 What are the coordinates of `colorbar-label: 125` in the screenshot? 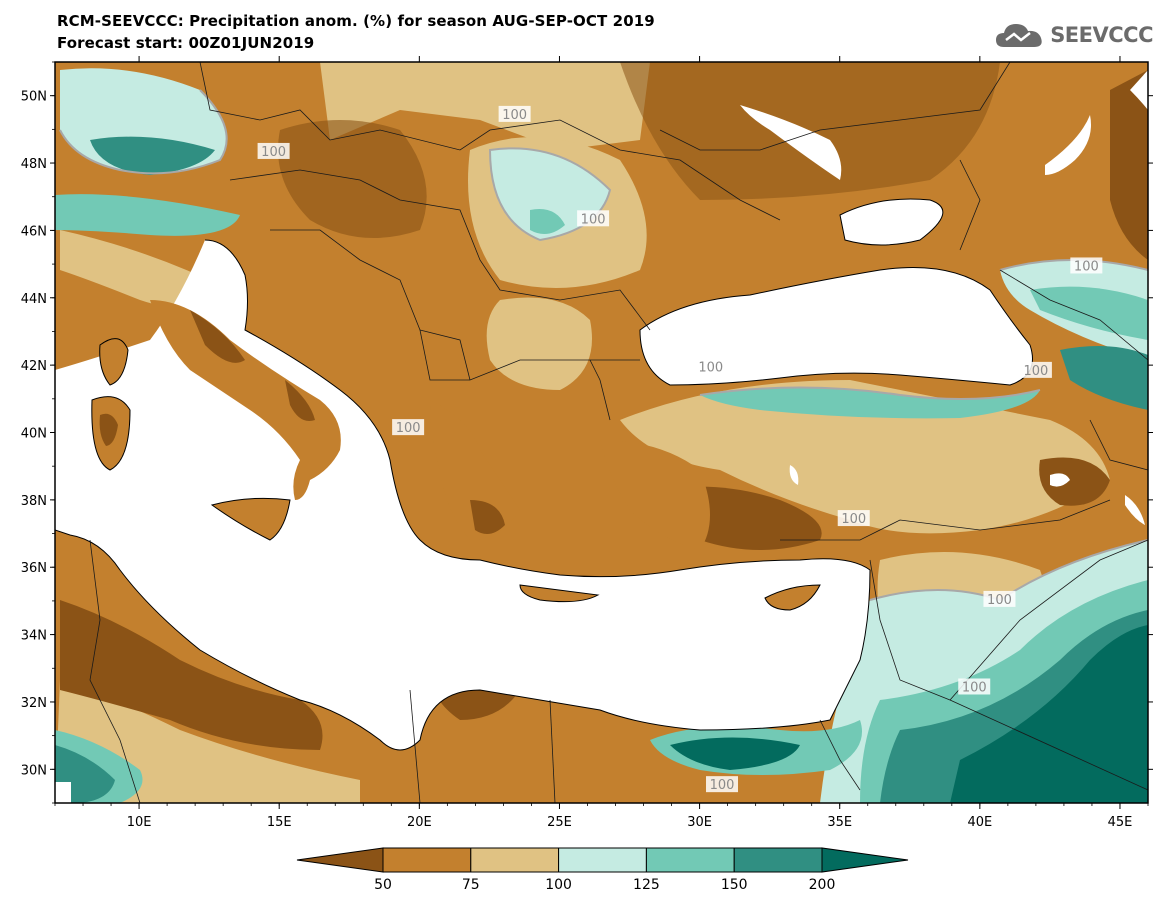 It's located at (646, 885).